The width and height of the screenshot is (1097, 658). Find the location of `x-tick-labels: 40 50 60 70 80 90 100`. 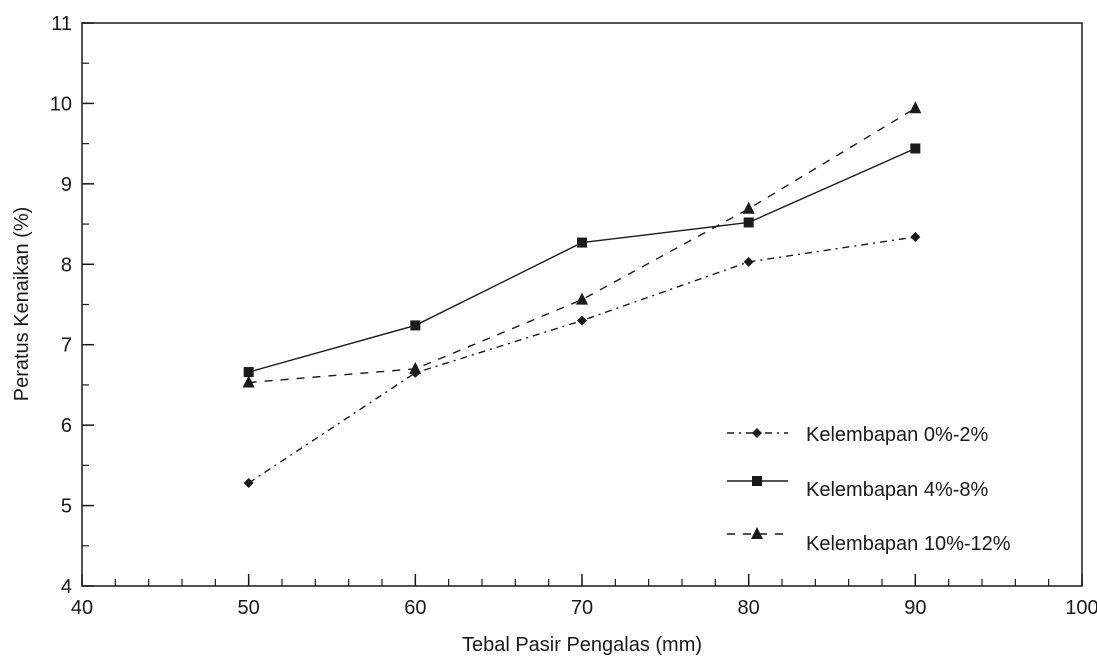

x-tick-labels: 40 50 60 70 80 90 100 is located at coordinates (584, 608).